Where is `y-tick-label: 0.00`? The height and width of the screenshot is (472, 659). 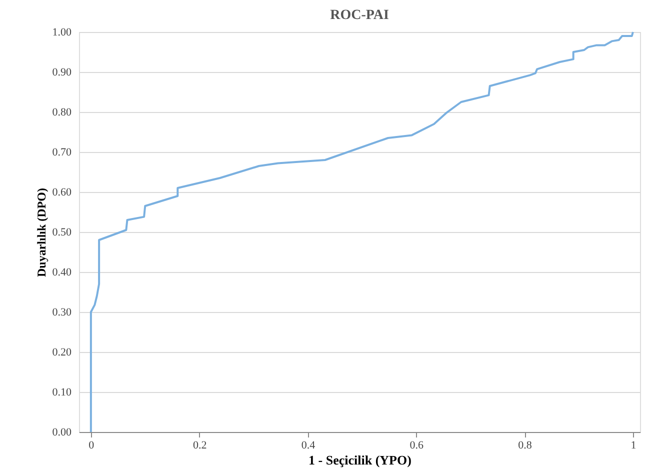 y-tick-label: 0.00 is located at coordinates (62, 432).